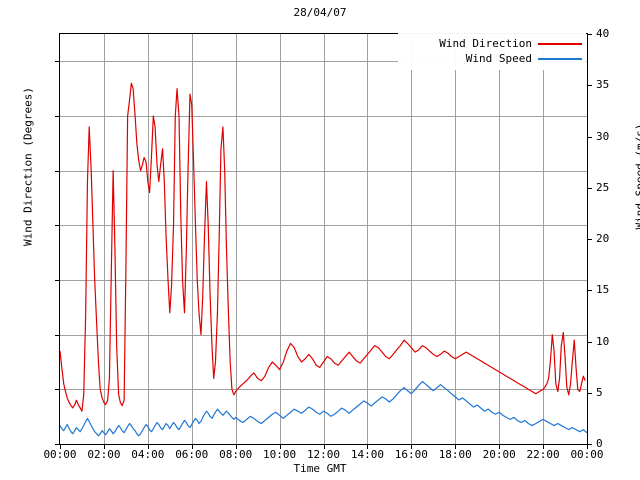  I want to click on legend-label-wind-speed: Wind Speed, so click(498, 58).